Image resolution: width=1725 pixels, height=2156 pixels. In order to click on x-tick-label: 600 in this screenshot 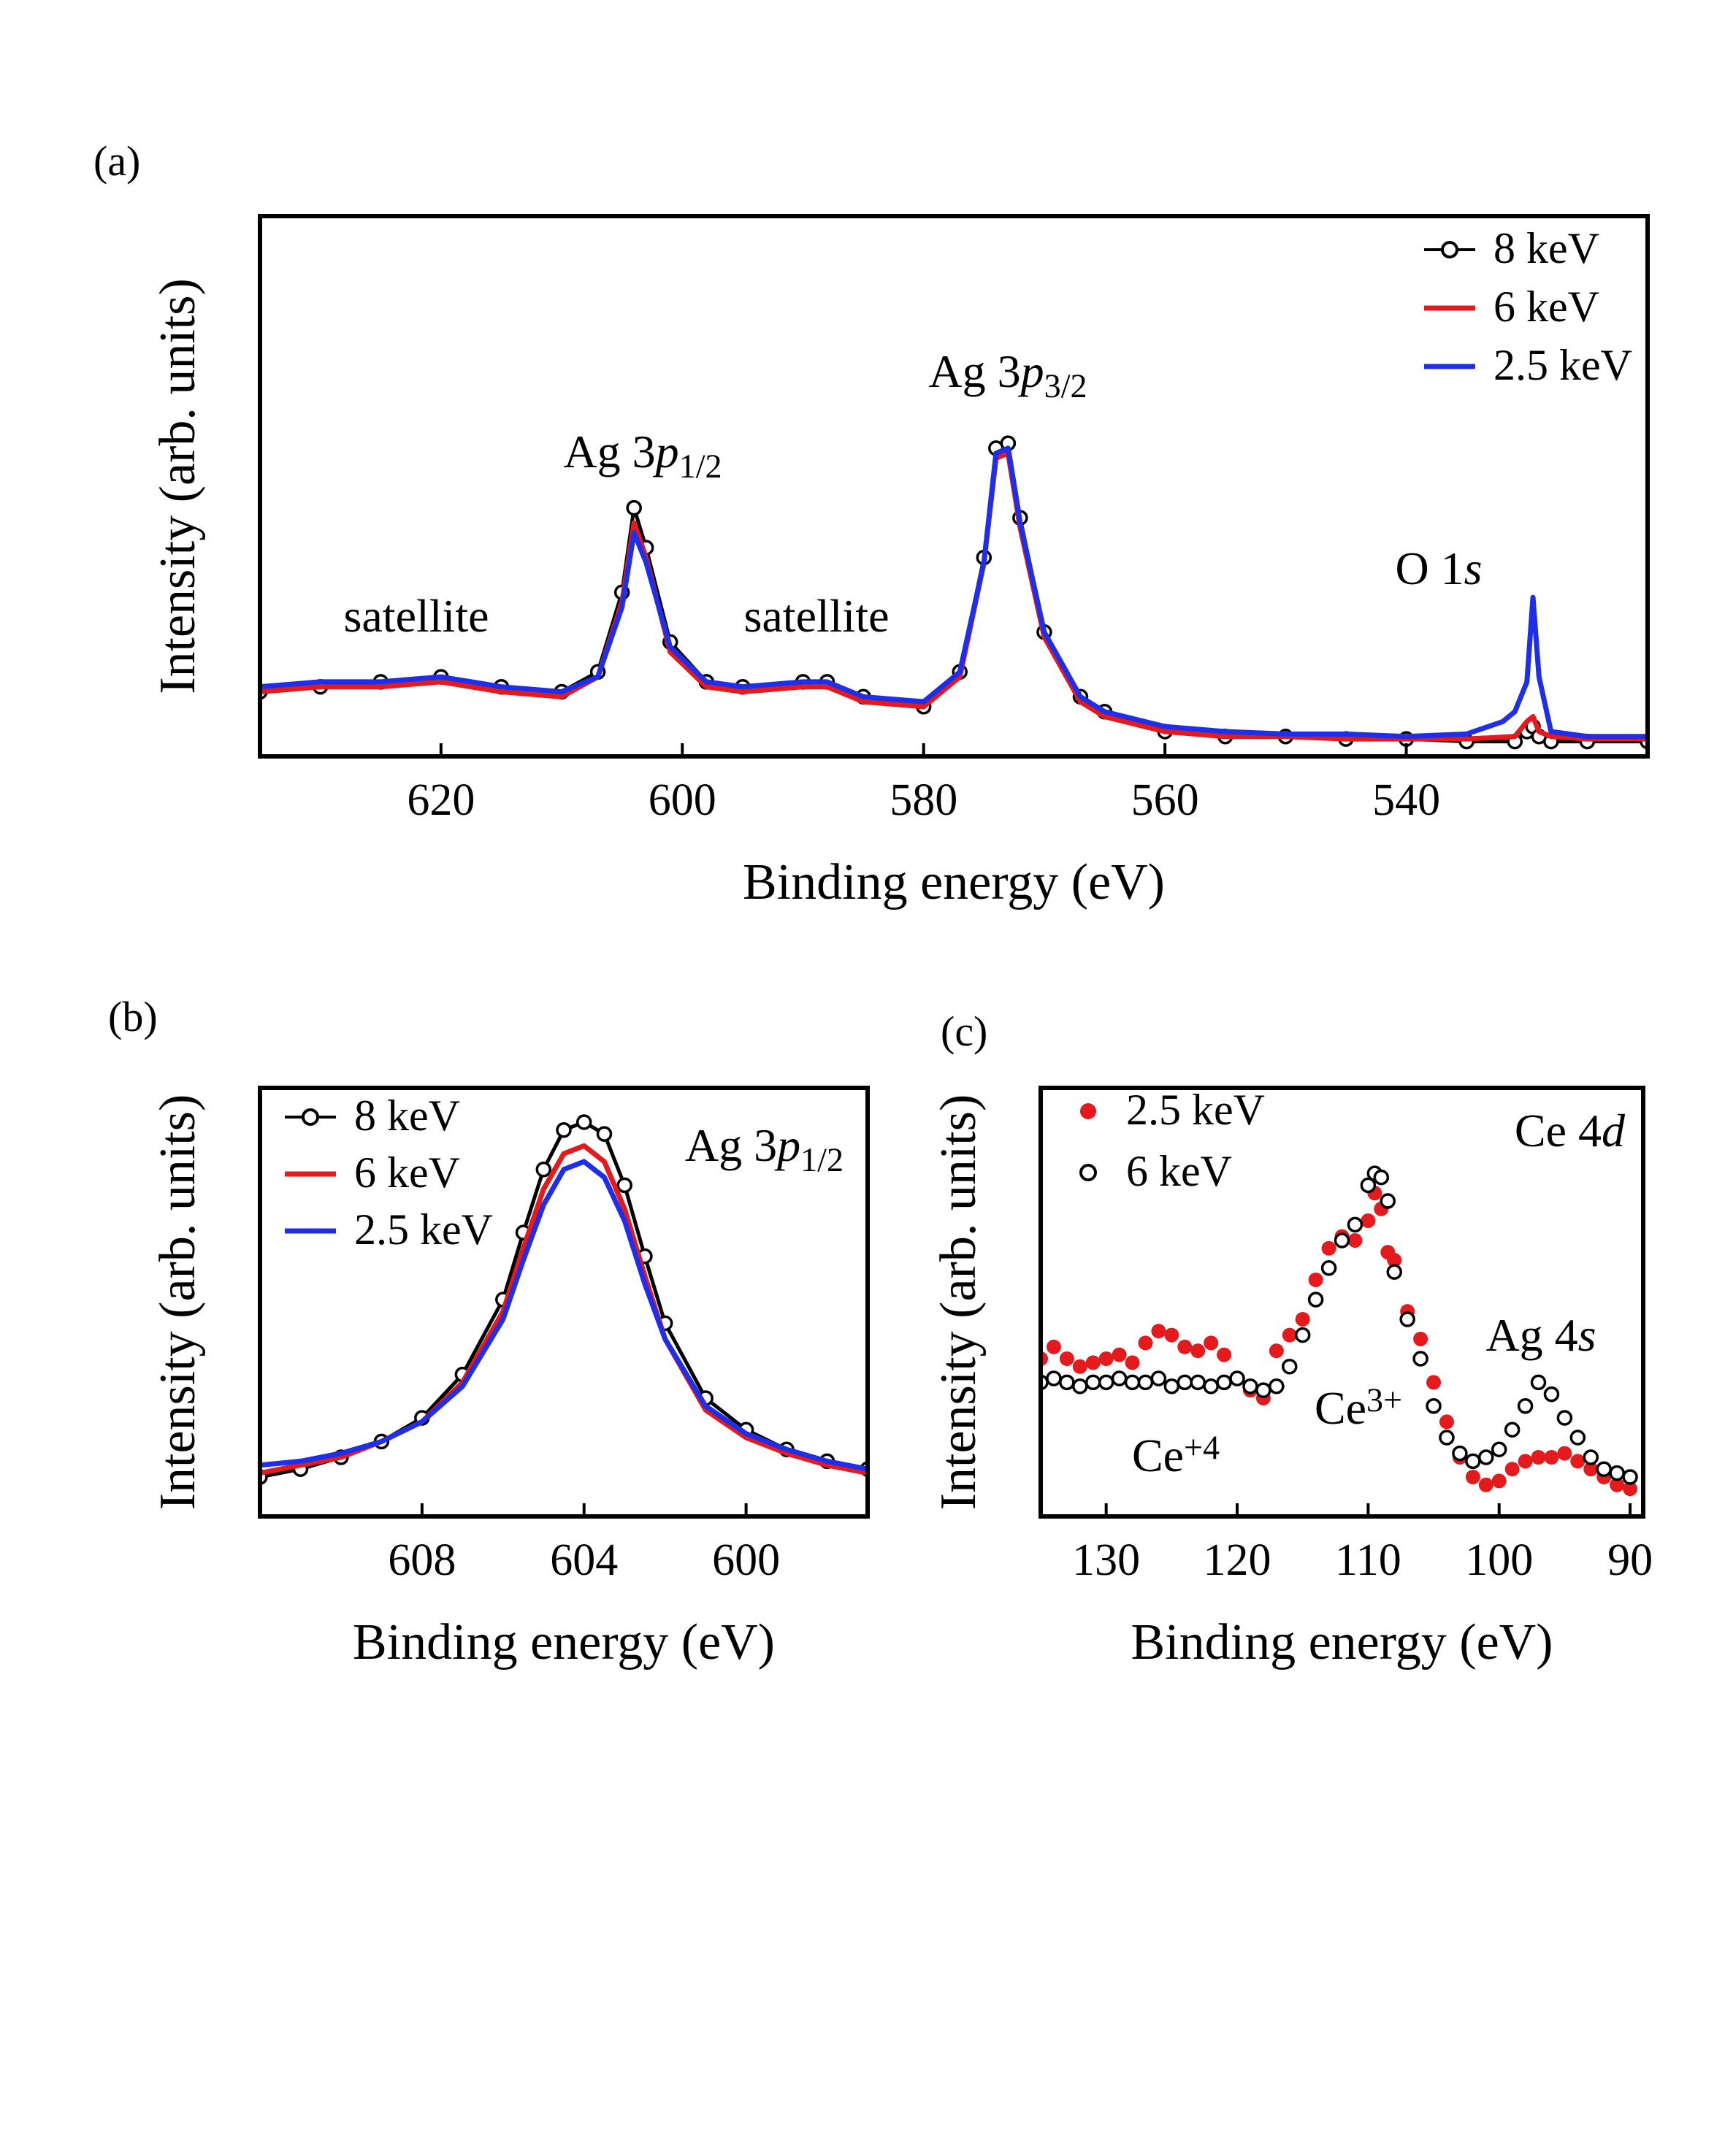, I will do `click(682, 800)`.